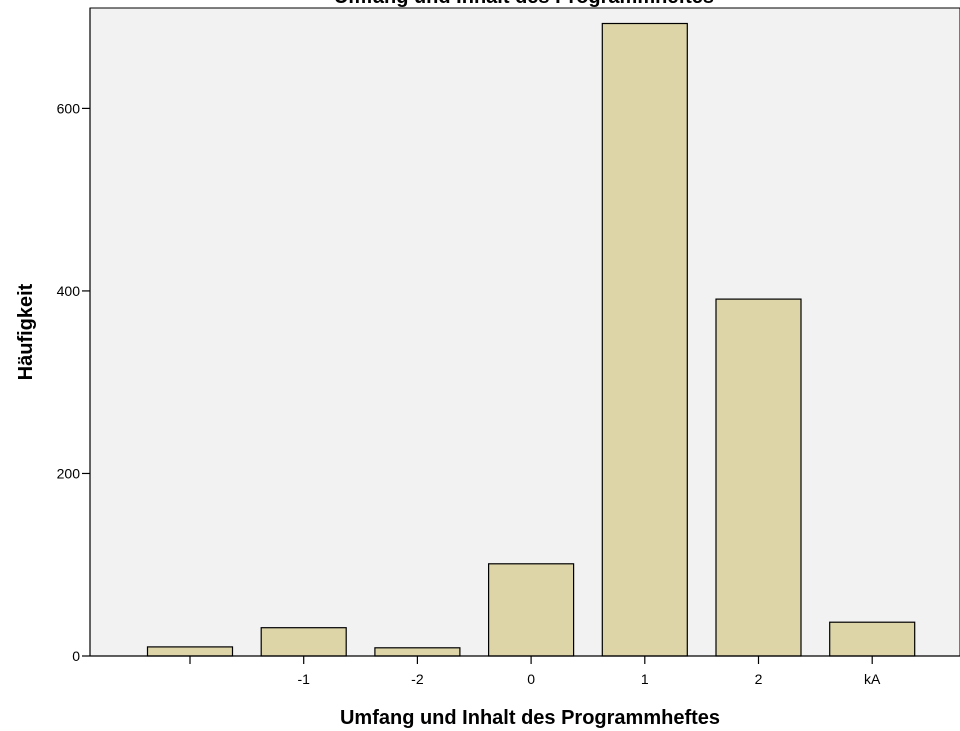  Describe the element at coordinates (531, 679) in the screenshot. I see `x-tick-label-4: 0` at that location.